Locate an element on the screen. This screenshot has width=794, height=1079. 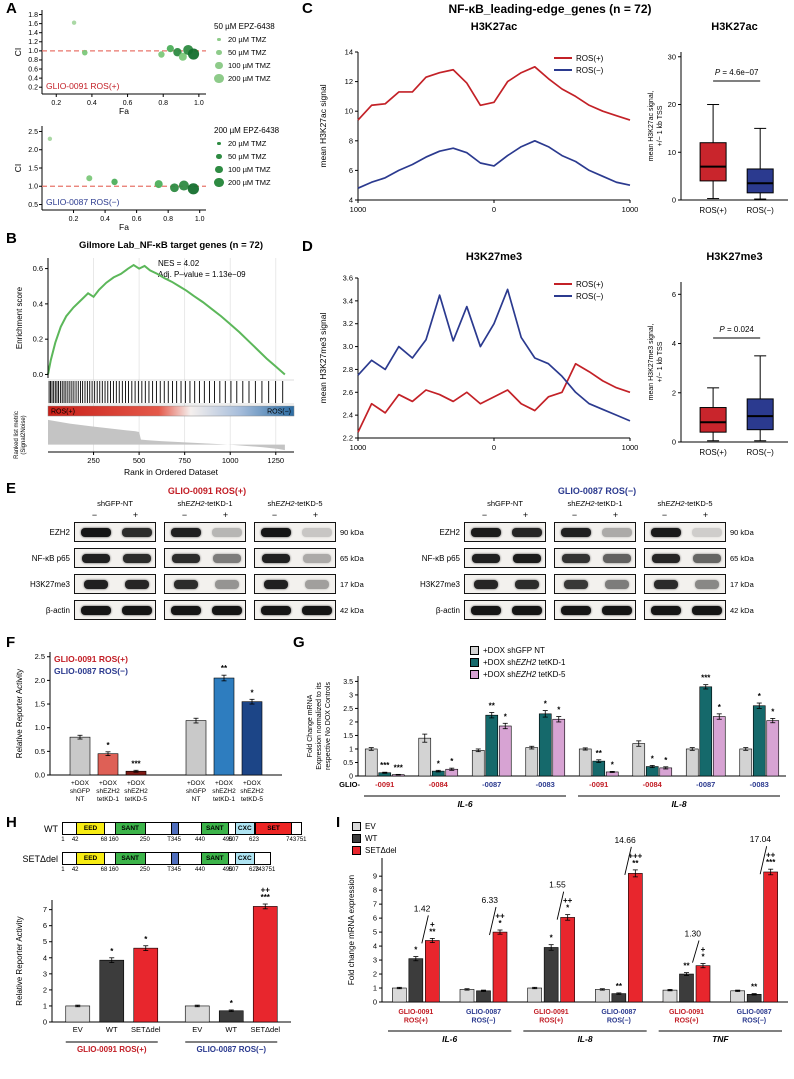
svg-text: GLIO-0091 ROS(+) is located at coordinates (112, 1049).